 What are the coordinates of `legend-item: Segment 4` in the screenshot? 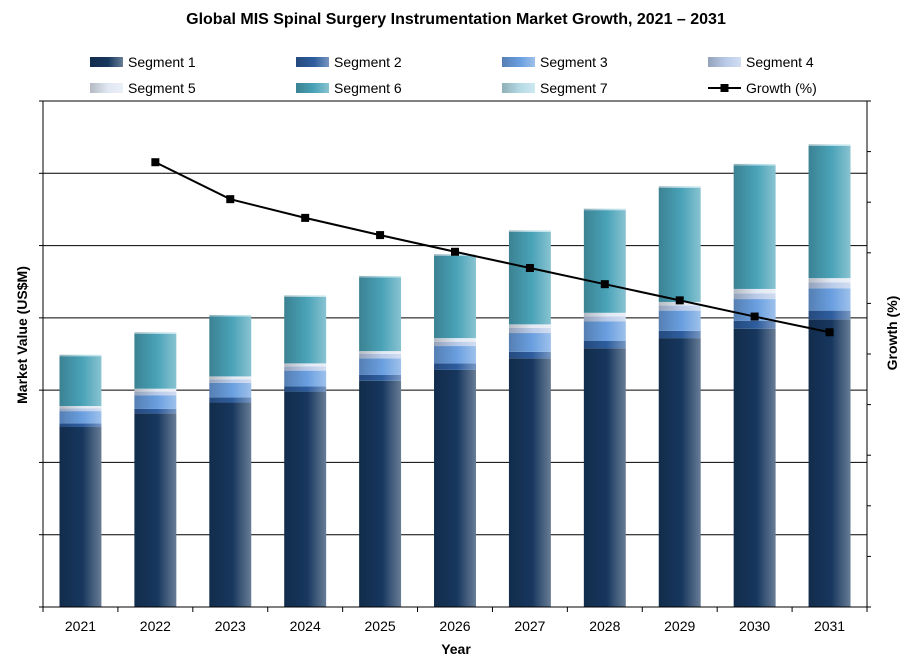 It's located at (761, 62).